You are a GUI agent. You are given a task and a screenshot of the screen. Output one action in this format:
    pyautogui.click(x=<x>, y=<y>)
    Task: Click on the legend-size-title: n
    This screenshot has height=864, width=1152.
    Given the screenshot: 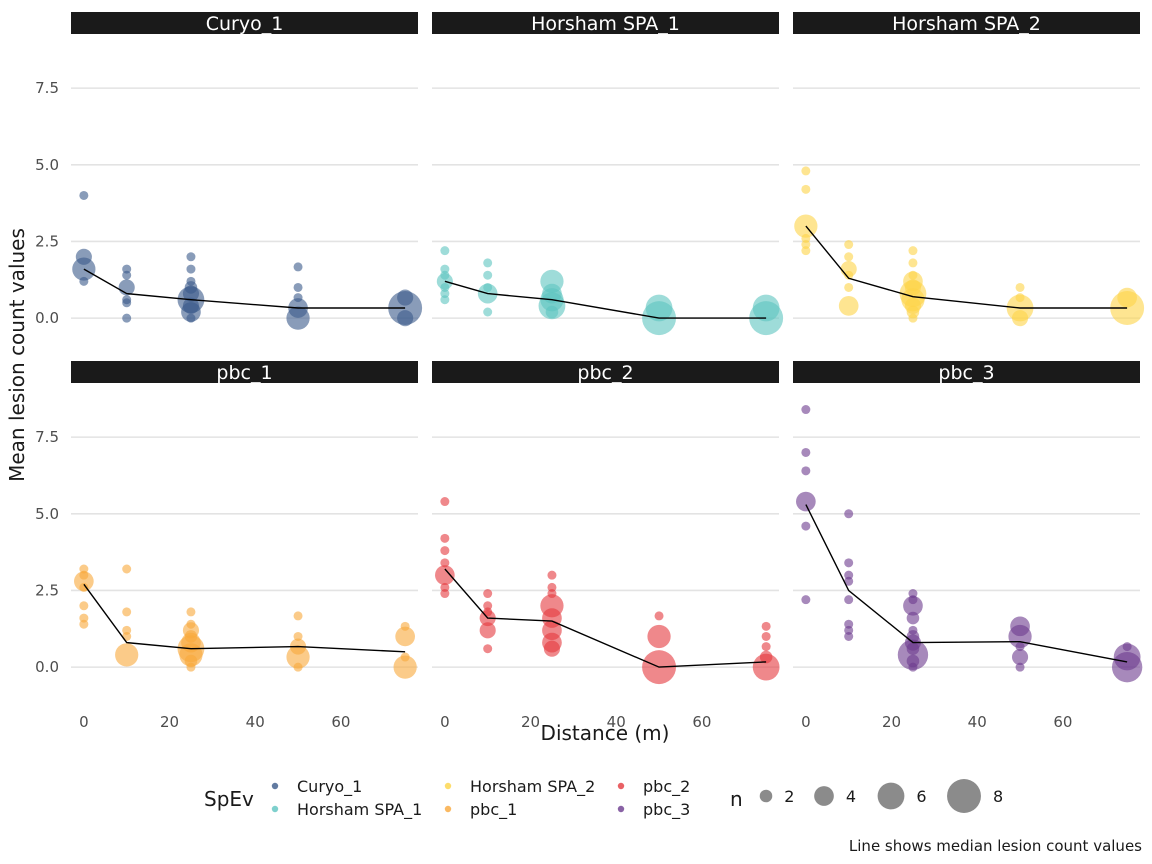 What is the action you would take?
    pyautogui.click(x=736, y=799)
    